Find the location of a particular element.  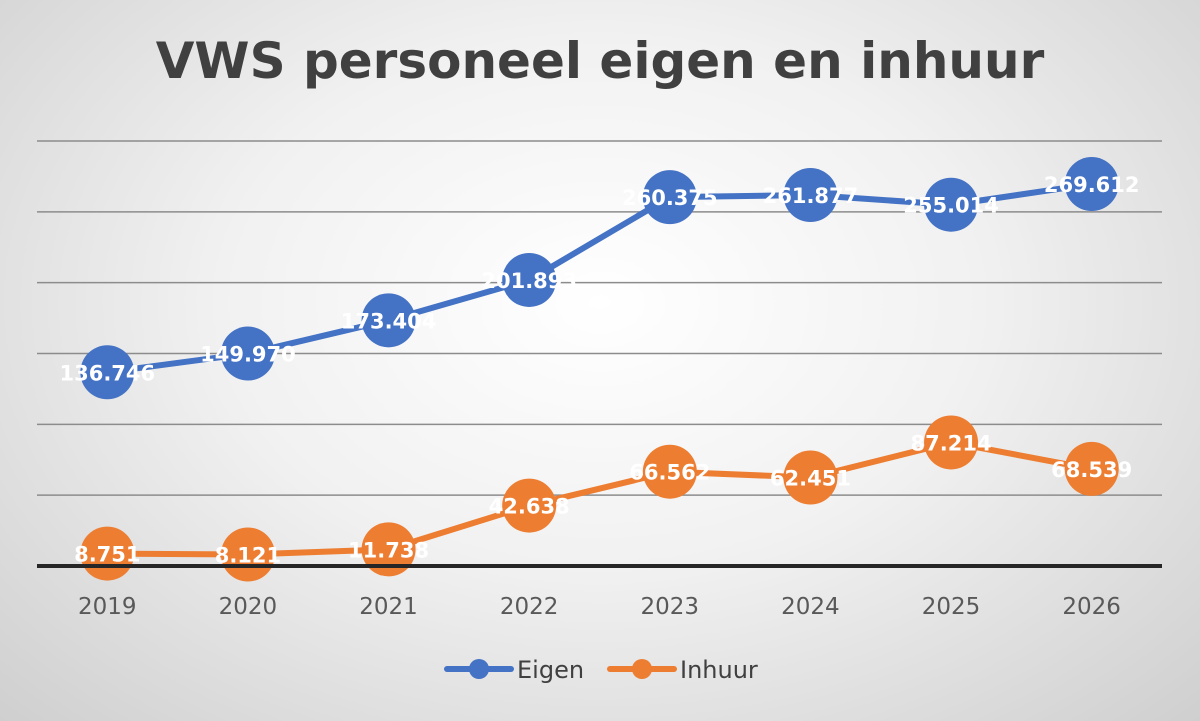

data-label-eigen: 255.014 is located at coordinates (951, 206).